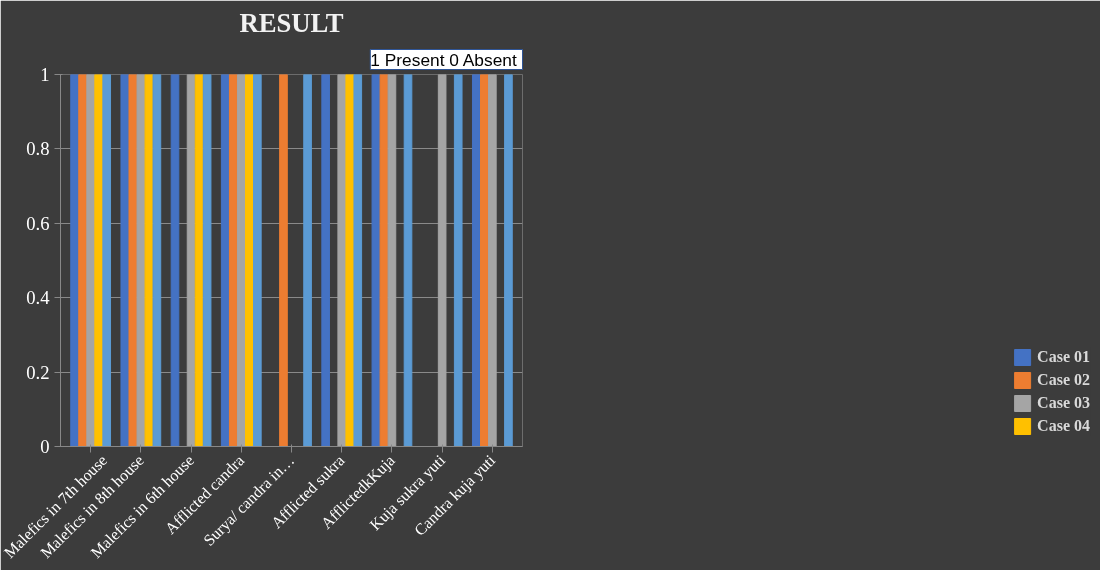 The height and width of the screenshot is (587, 1115). What do you see at coordinates (38, 298) in the screenshot?
I see `y-tick-label: 0.4` at bounding box center [38, 298].